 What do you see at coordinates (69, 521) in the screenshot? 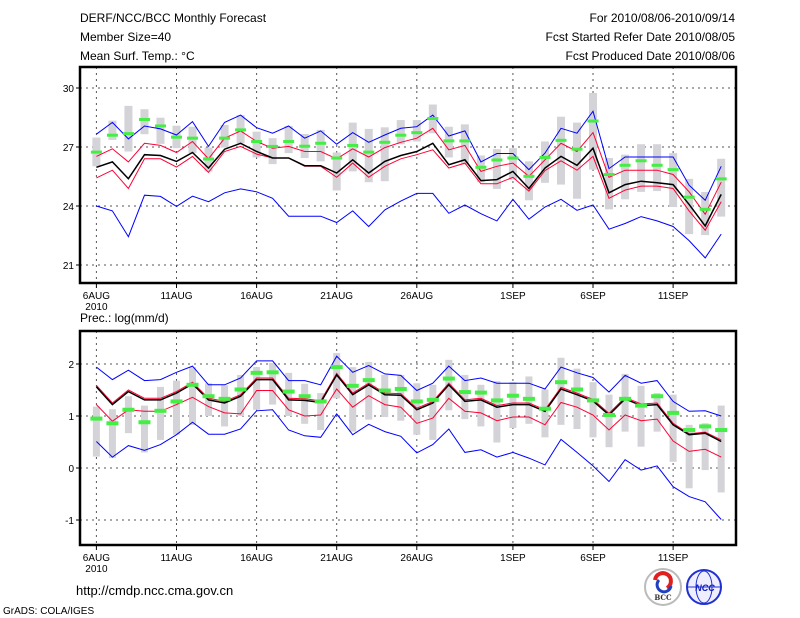
I see `y-tick-label: -1` at bounding box center [69, 521].